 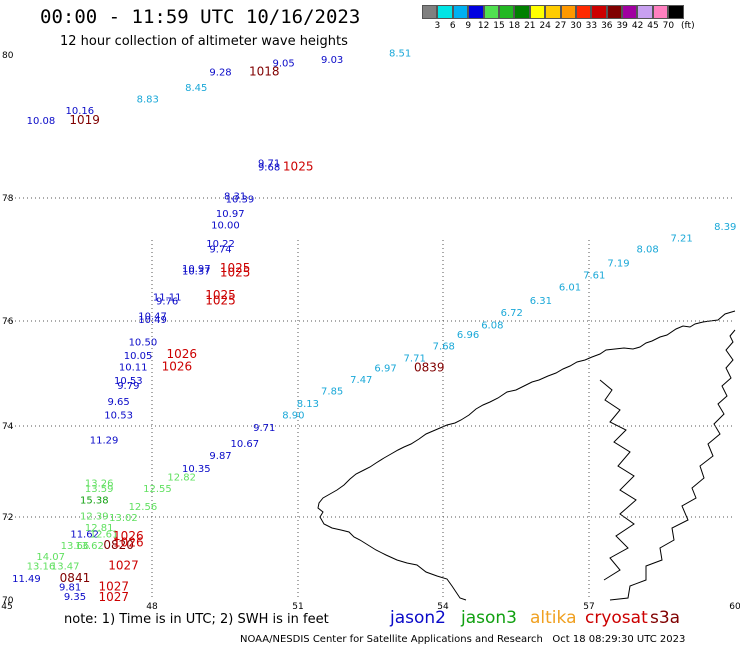 What do you see at coordinates (196, 88) in the screenshot?
I see `wave-height-value: 8.45` at bounding box center [196, 88].